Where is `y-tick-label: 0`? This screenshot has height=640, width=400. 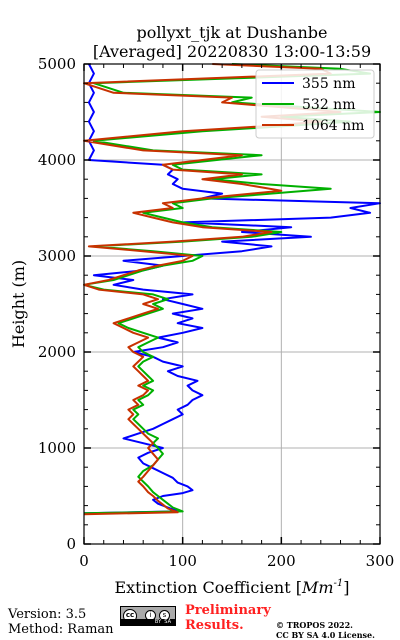 y-tick-label: 0 is located at coordinates (71, 544).